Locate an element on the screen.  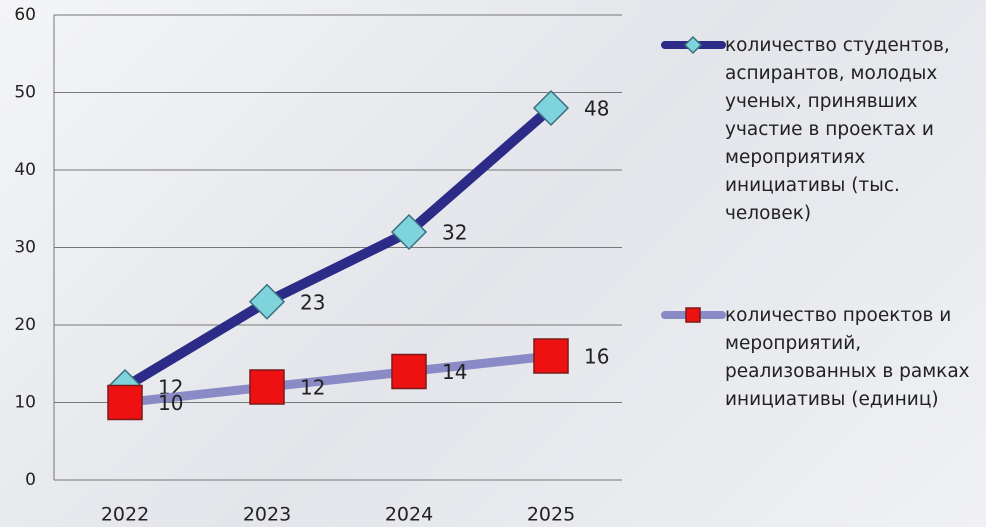
x-tick-label: 2023 is located at coordinates (267, 515).